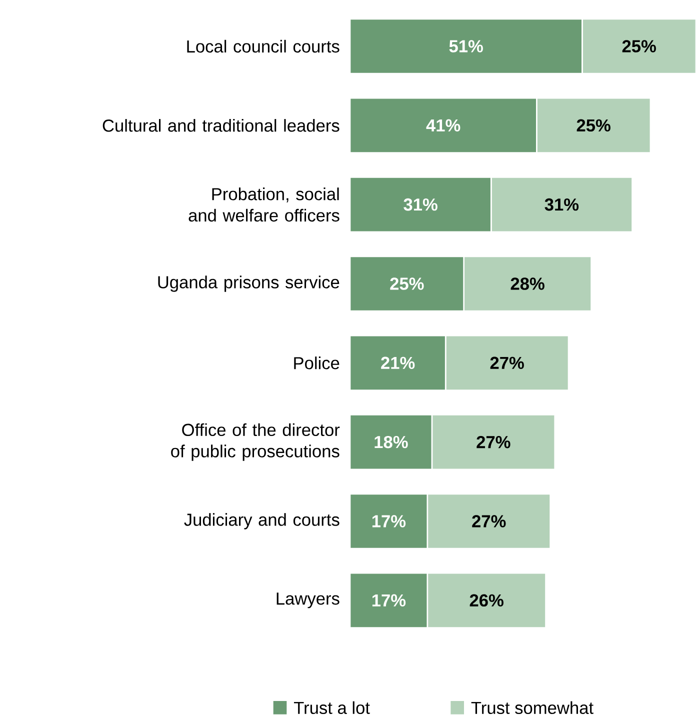 This screenshot has height=725, width=696. Describe the element at coordinates (262, 521) in the screenshot. I see `y-tick-label: Judiciary and courts` at that location.